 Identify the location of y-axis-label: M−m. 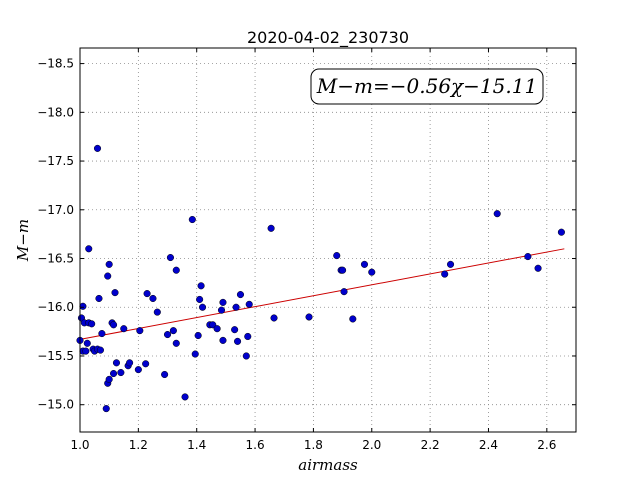
(23, 240).